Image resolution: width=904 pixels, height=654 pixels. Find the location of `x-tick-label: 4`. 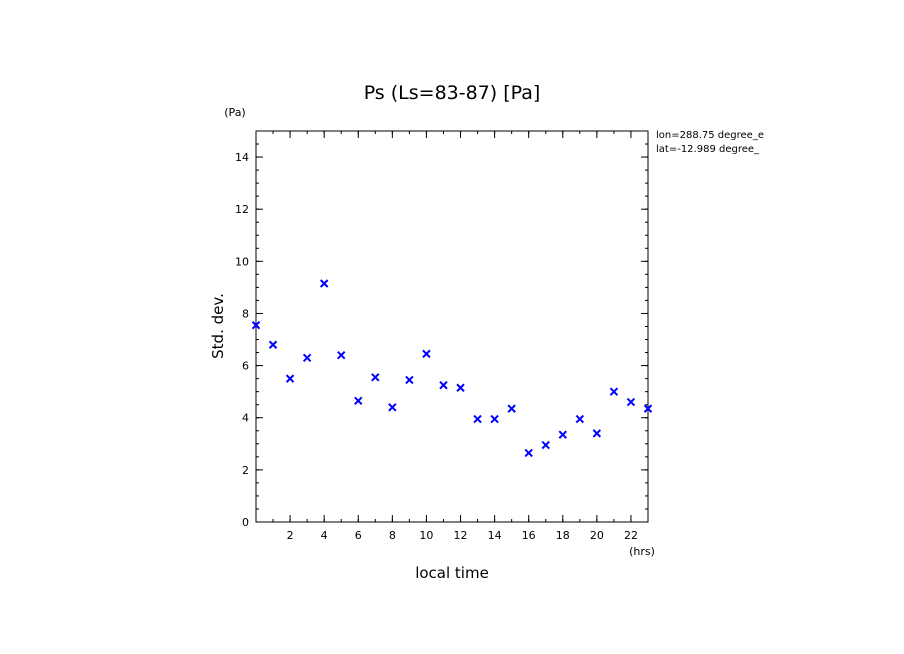

x-tick-label: 4 is located at coordinates (324, 535).